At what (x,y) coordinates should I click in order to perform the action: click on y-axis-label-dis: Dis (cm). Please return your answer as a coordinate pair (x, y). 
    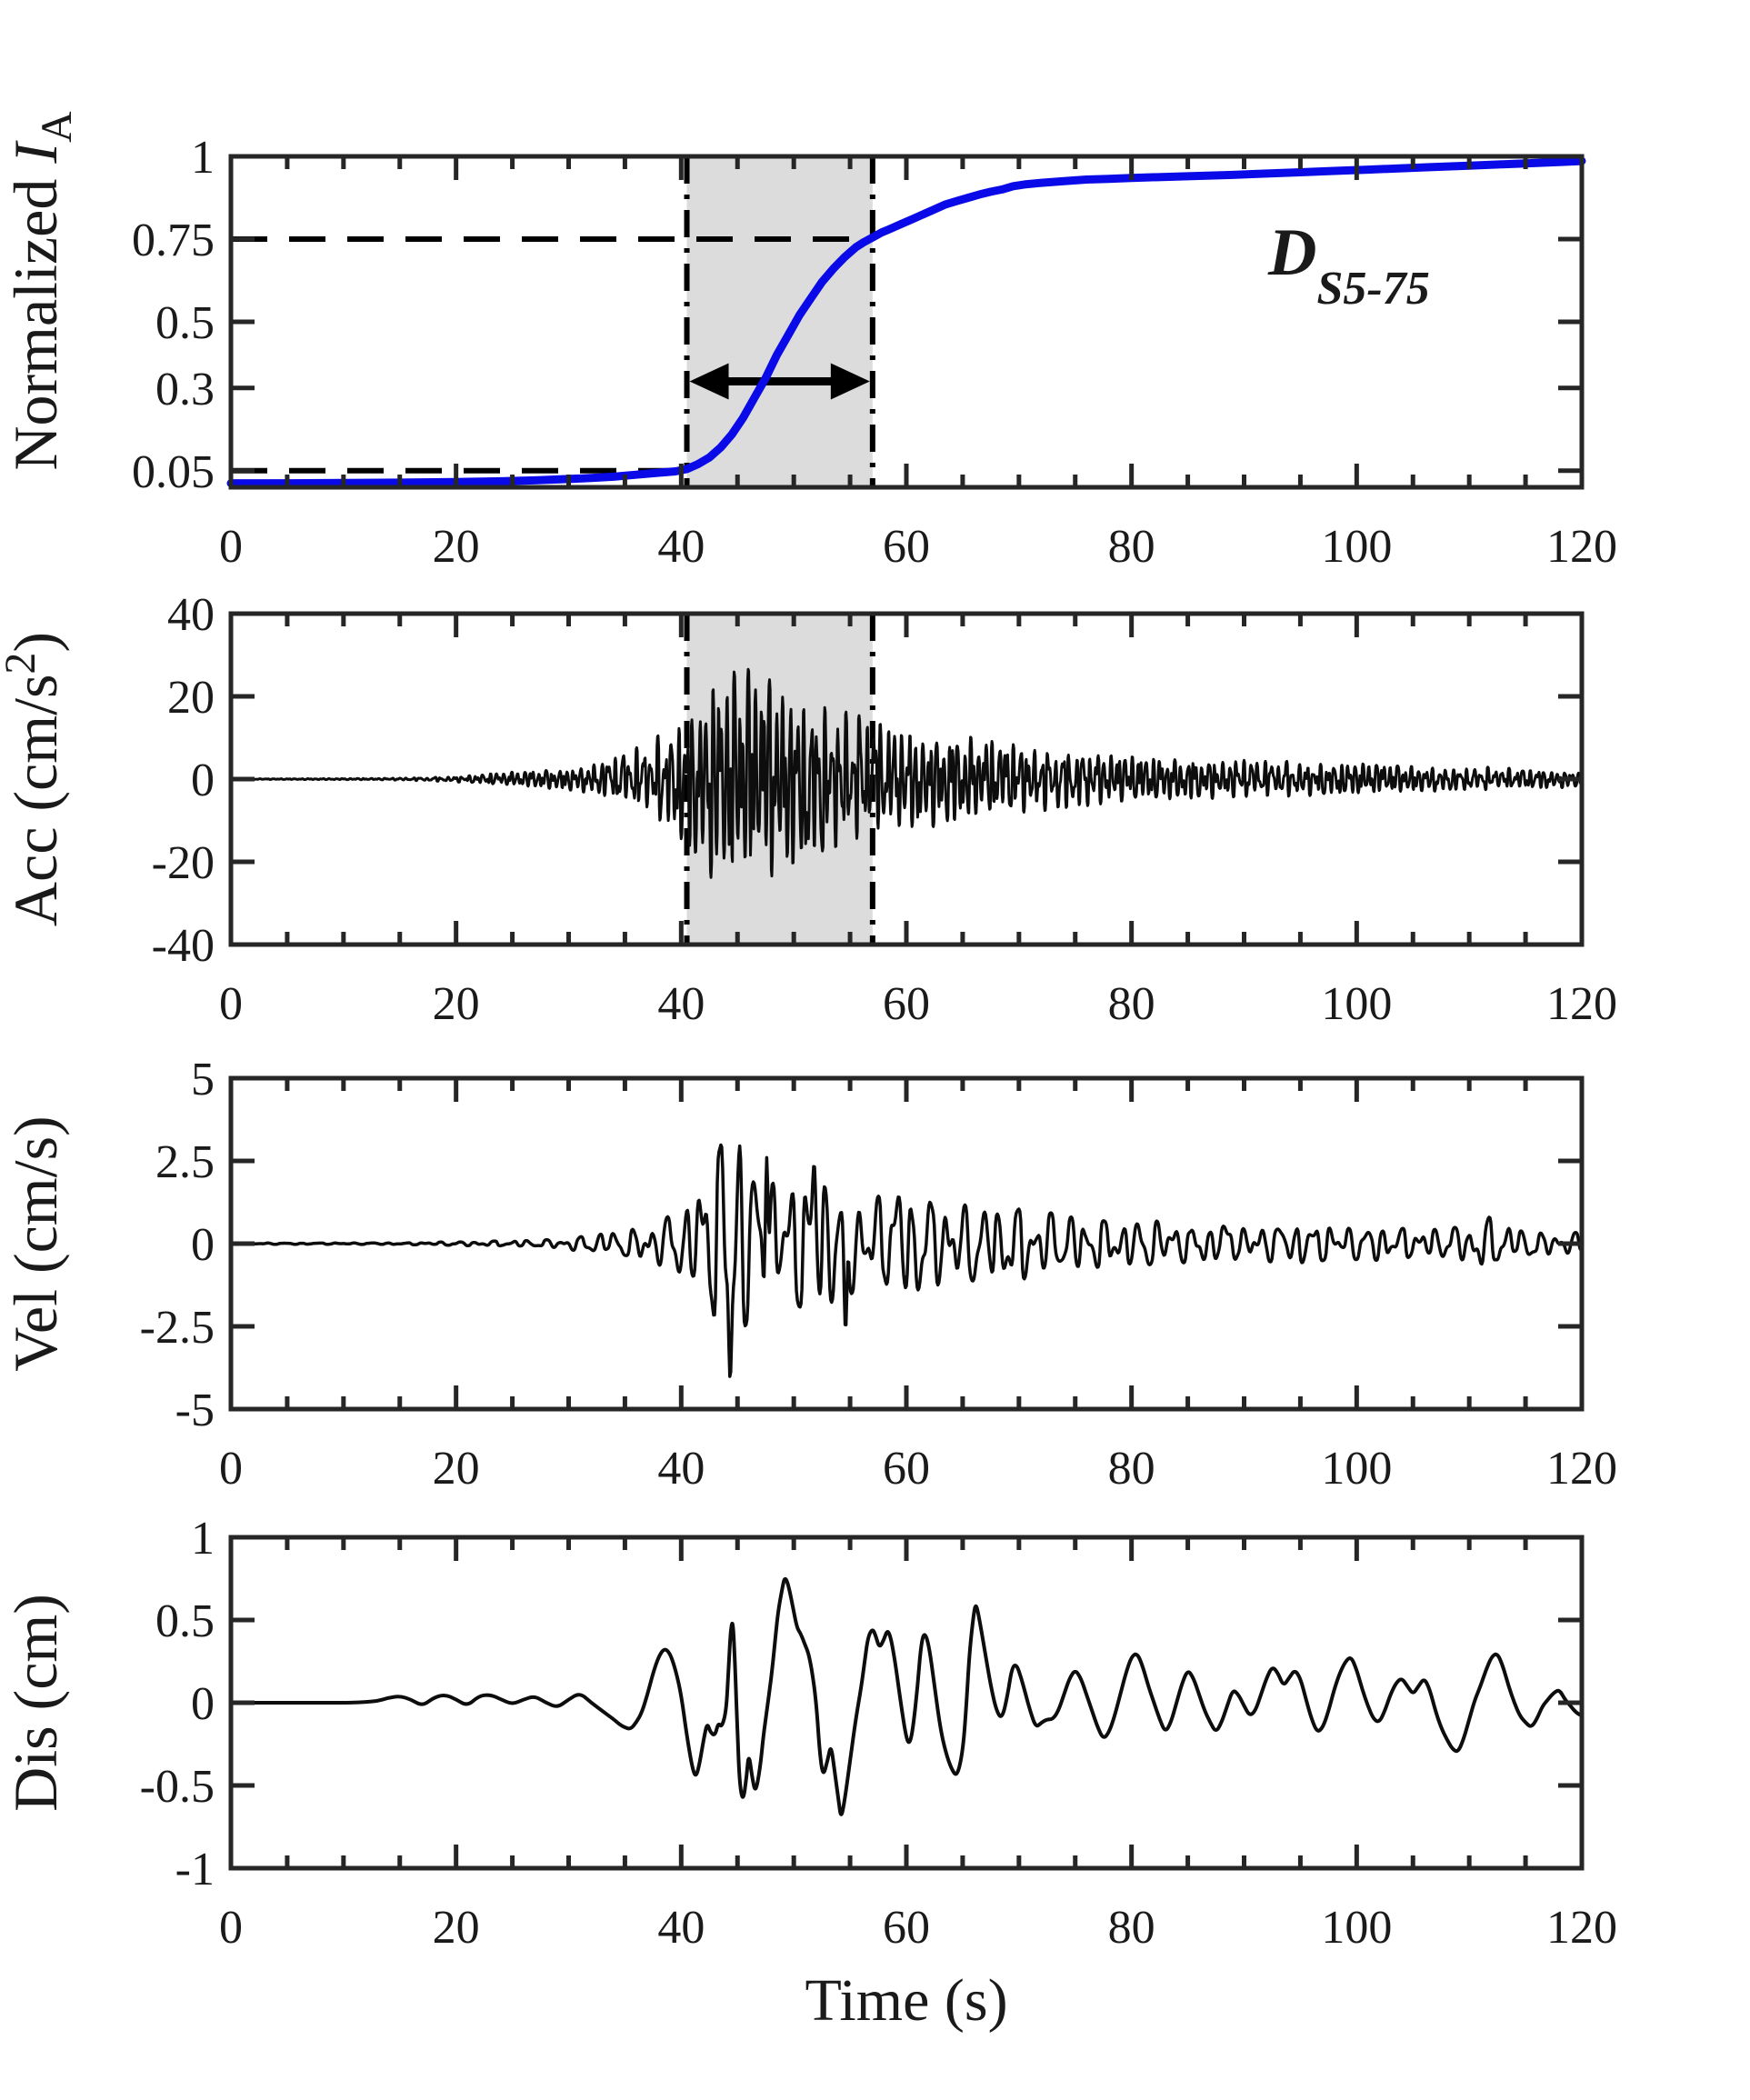
    Looking at the image, I should click on (35, 1703).